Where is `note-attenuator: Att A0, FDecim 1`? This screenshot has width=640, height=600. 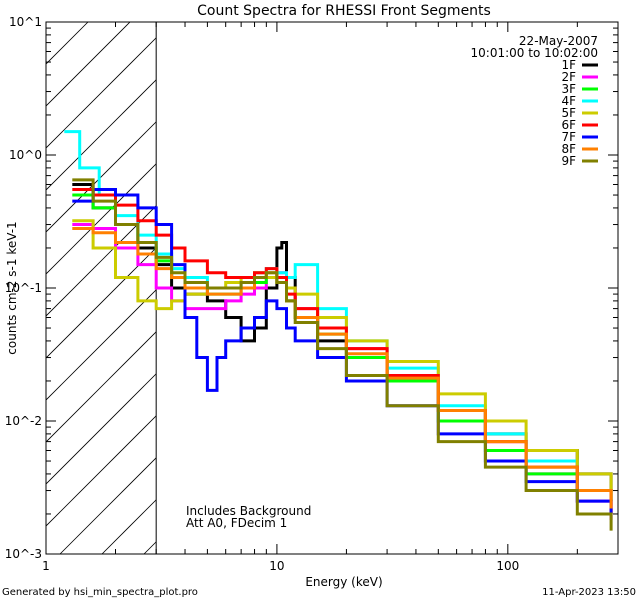 note-attenuator: Att A0, FDecim 1 is located at coordinates (236, 523).